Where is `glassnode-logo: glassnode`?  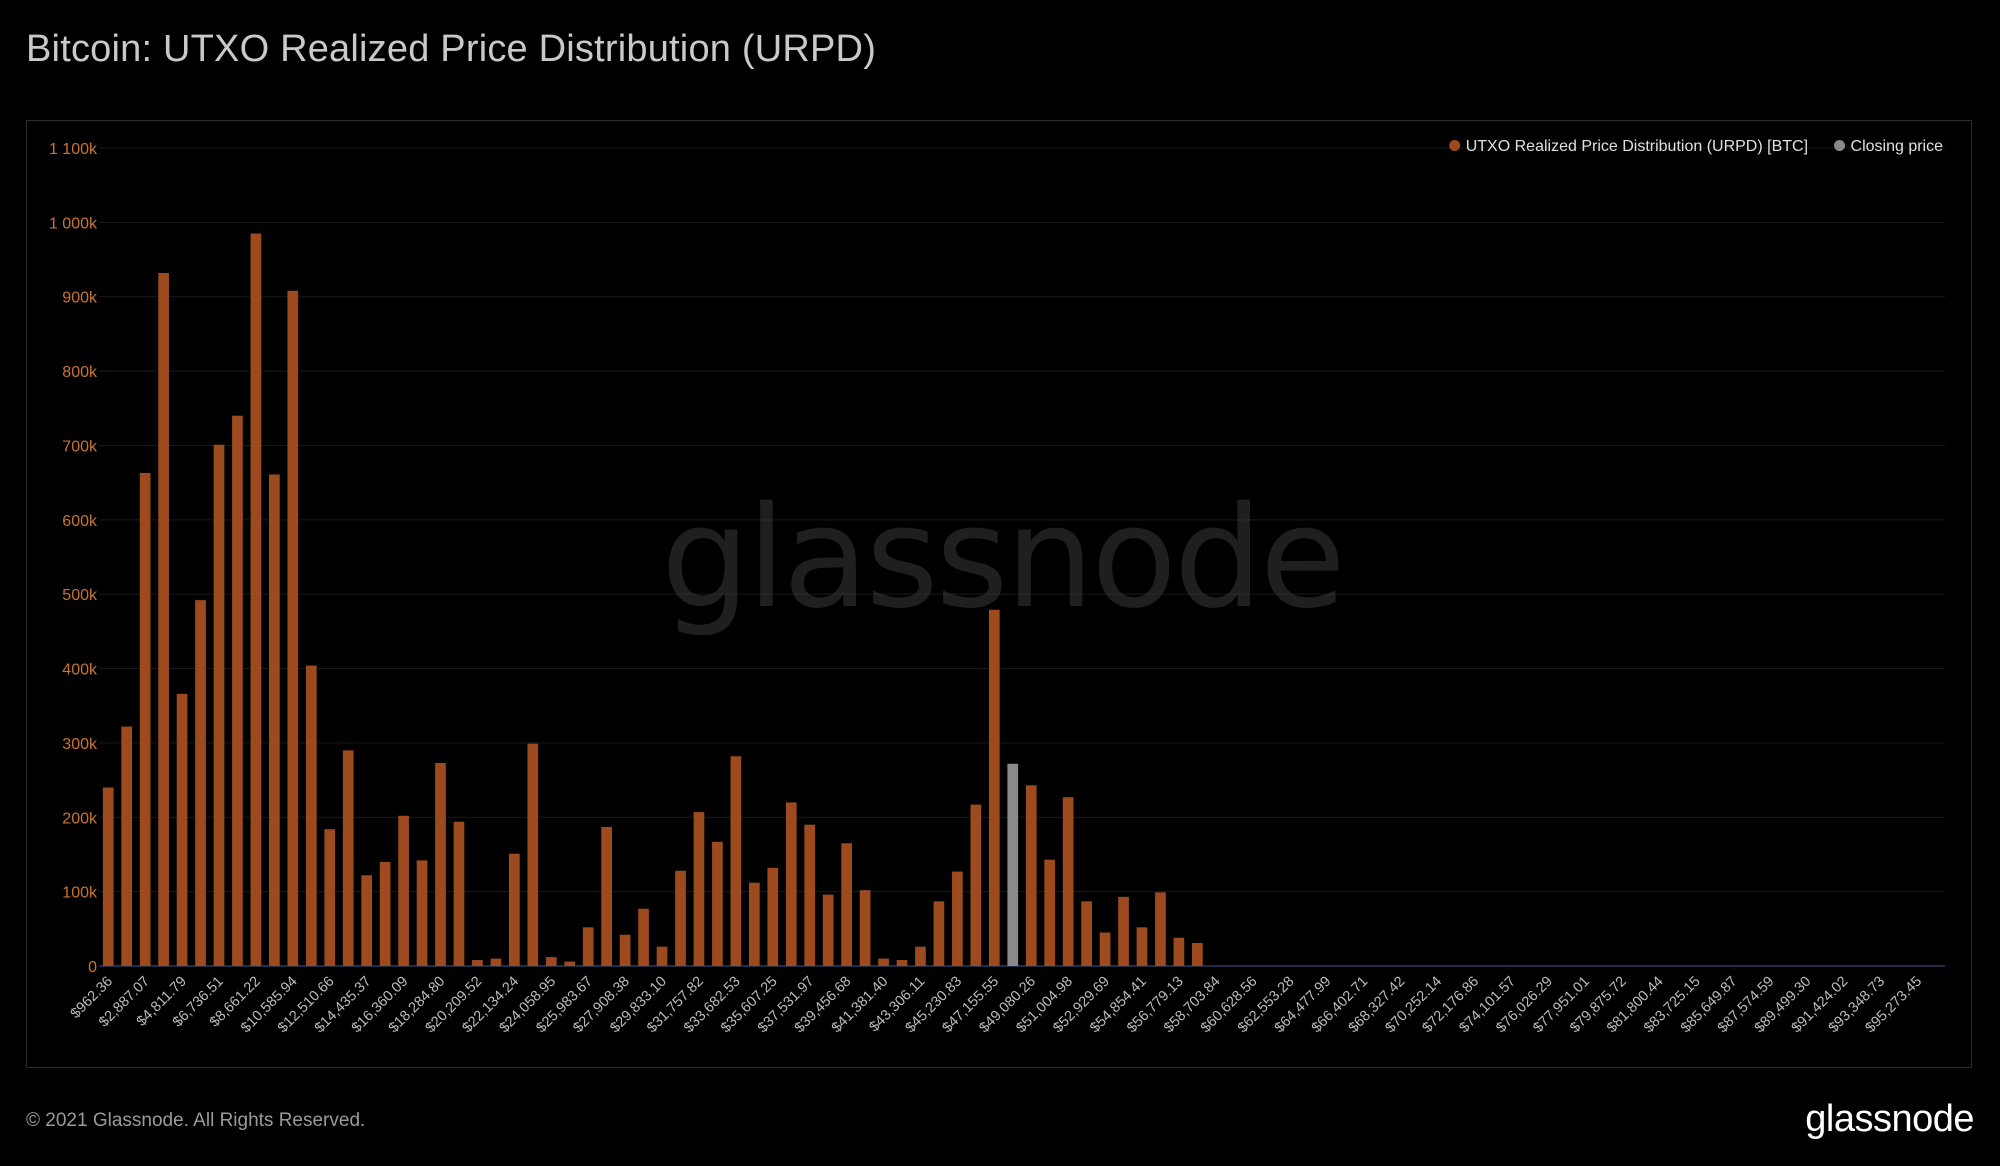 glassnode-logo: glassnode is located at coordinates (1889, 1119).